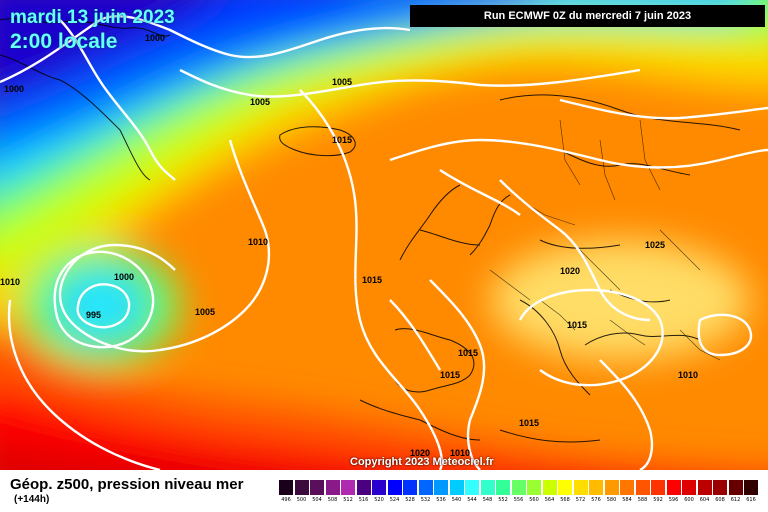  What do you see at coordinates (456, 500) in the screenshot?
I see `scale-label: 540` at bounding box center [456, 500].